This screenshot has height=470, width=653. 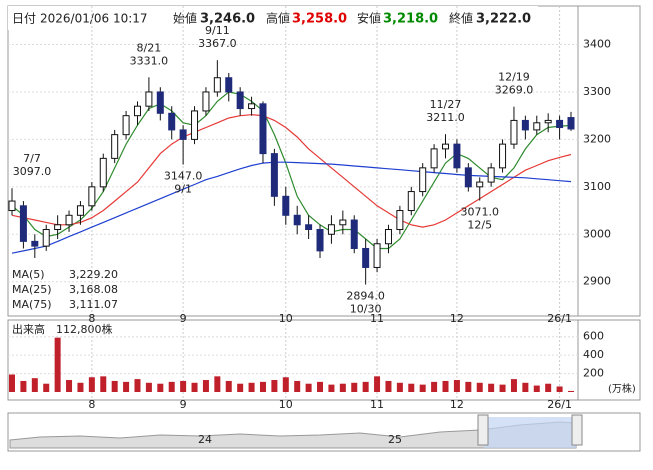 What do you see at coordinates (273, 18) in the screenshot?
I see `header-bg` at bounding box center [273, 18].